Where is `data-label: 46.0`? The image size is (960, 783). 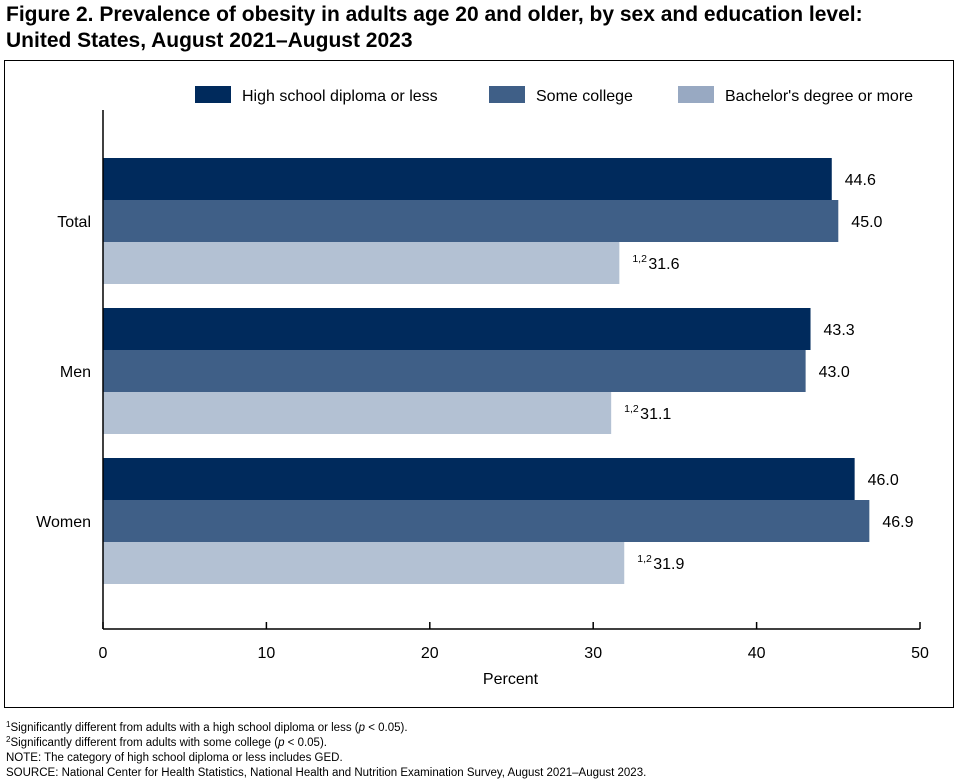 data-label: 46.0 is located at coordinates (883, 480).